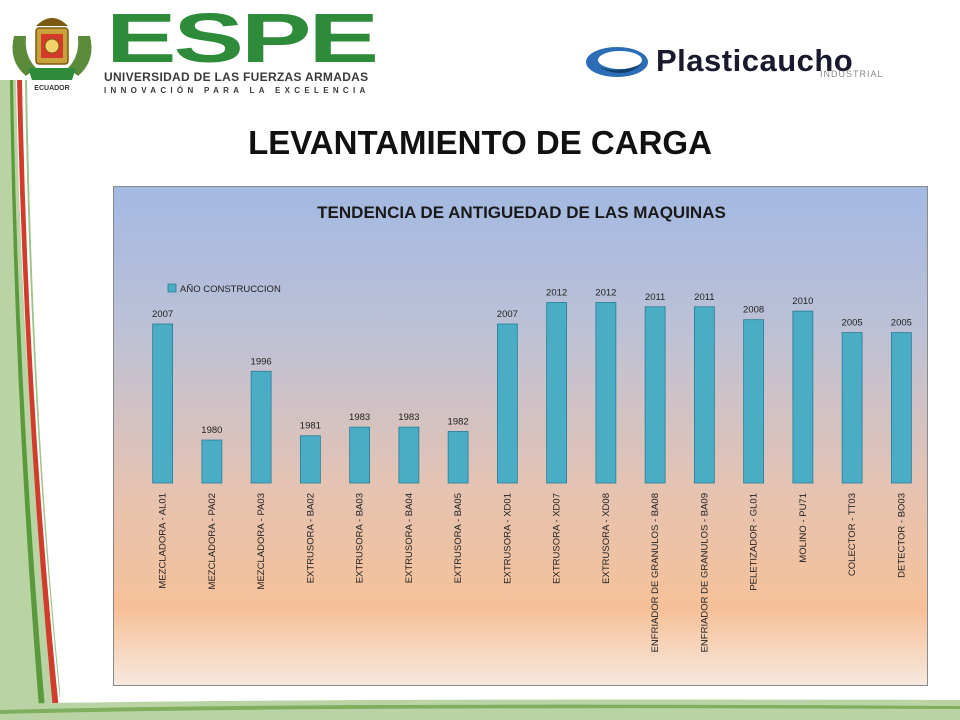 The width and height of the screenshot is (960, 720). What do you see at coordinates (480, 142) in the screenshot?
I see `slide-title: LEVANTAMIENTO DE CARGA` at bounding box center [480, 142].